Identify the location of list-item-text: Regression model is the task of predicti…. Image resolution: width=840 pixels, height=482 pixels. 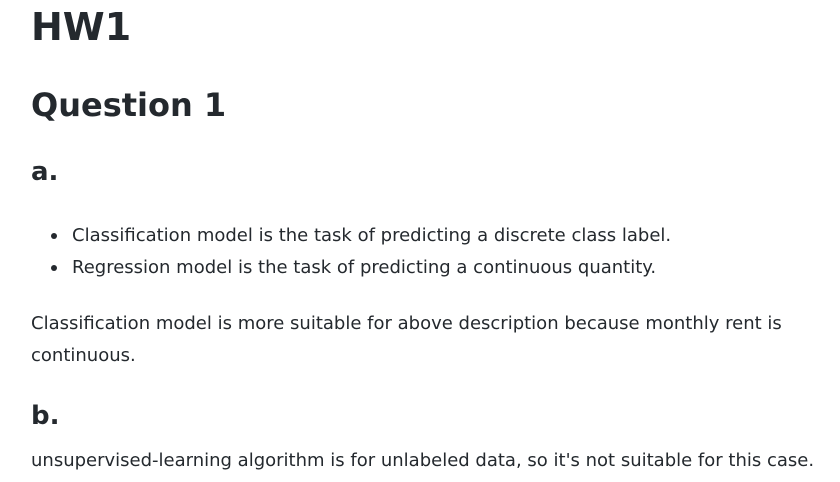
(364, 267).